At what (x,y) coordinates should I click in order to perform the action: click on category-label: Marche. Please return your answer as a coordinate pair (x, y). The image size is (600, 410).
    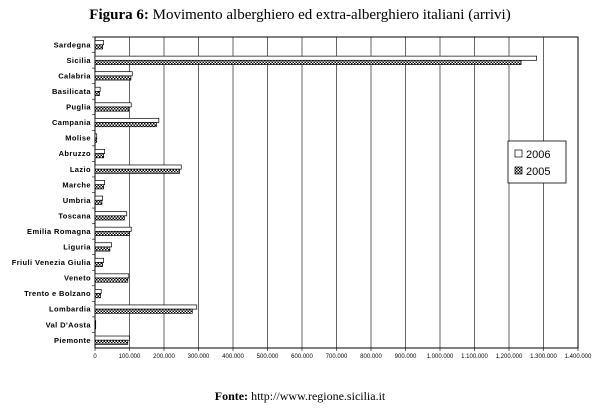
    Looking at the image, I should click on (76, 184).